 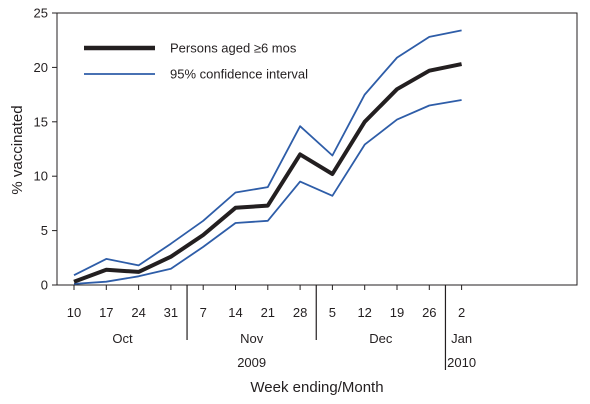 I want to click on month-label: Dec, so click(x=381, y=338).